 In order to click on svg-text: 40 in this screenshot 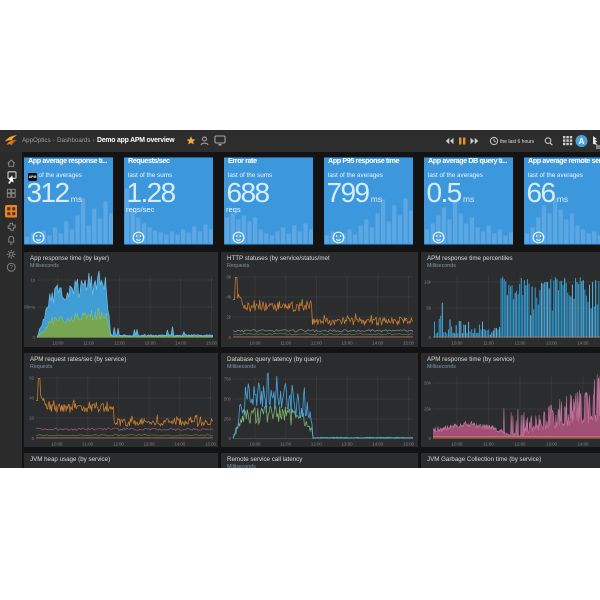, I will do `click(31, 397)`.